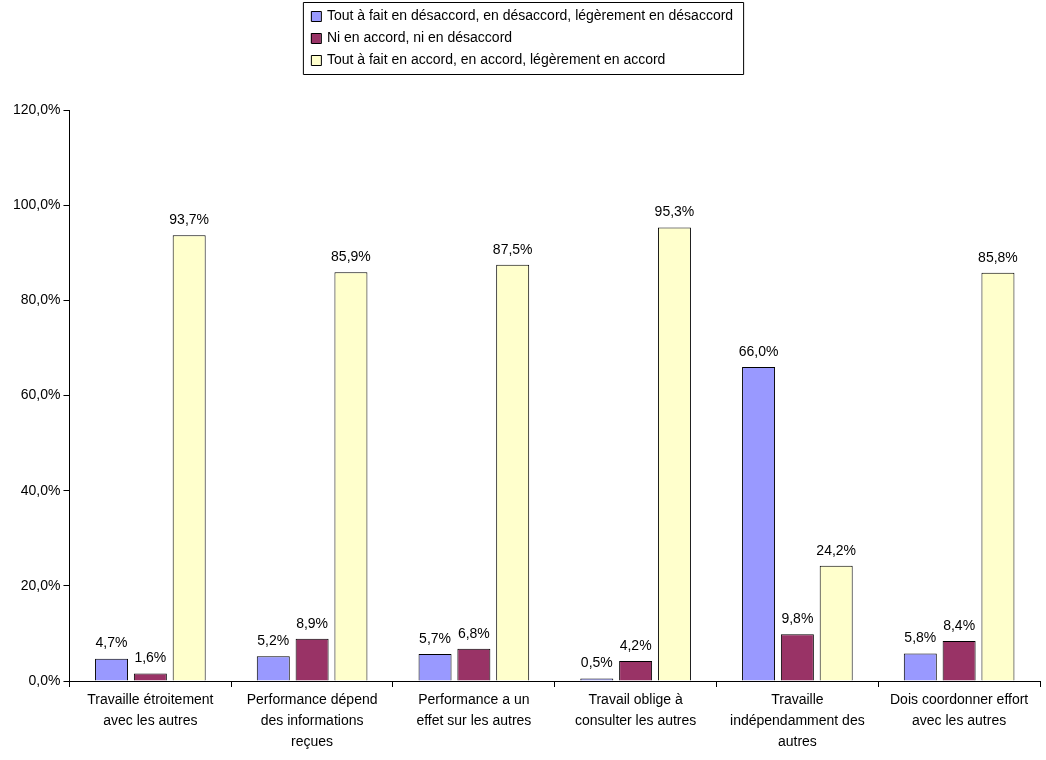  I want to click on data-label: 8,4%, so click(959, 624).